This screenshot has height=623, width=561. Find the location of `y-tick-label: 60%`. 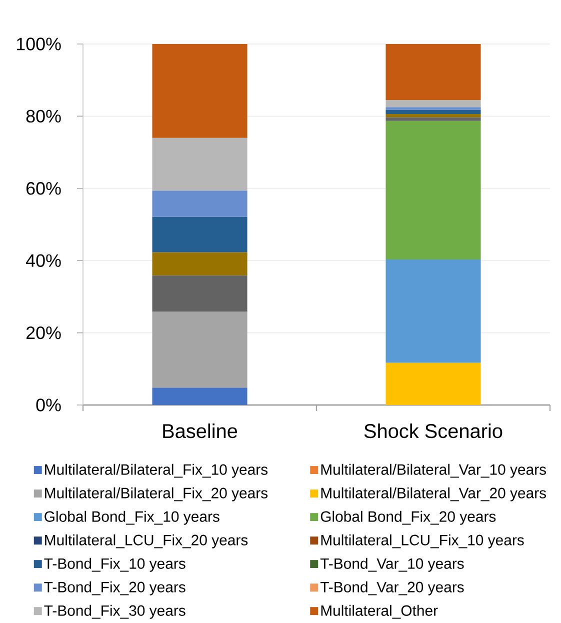

y-tick-label: 60% is located at coordinates (43, 188).